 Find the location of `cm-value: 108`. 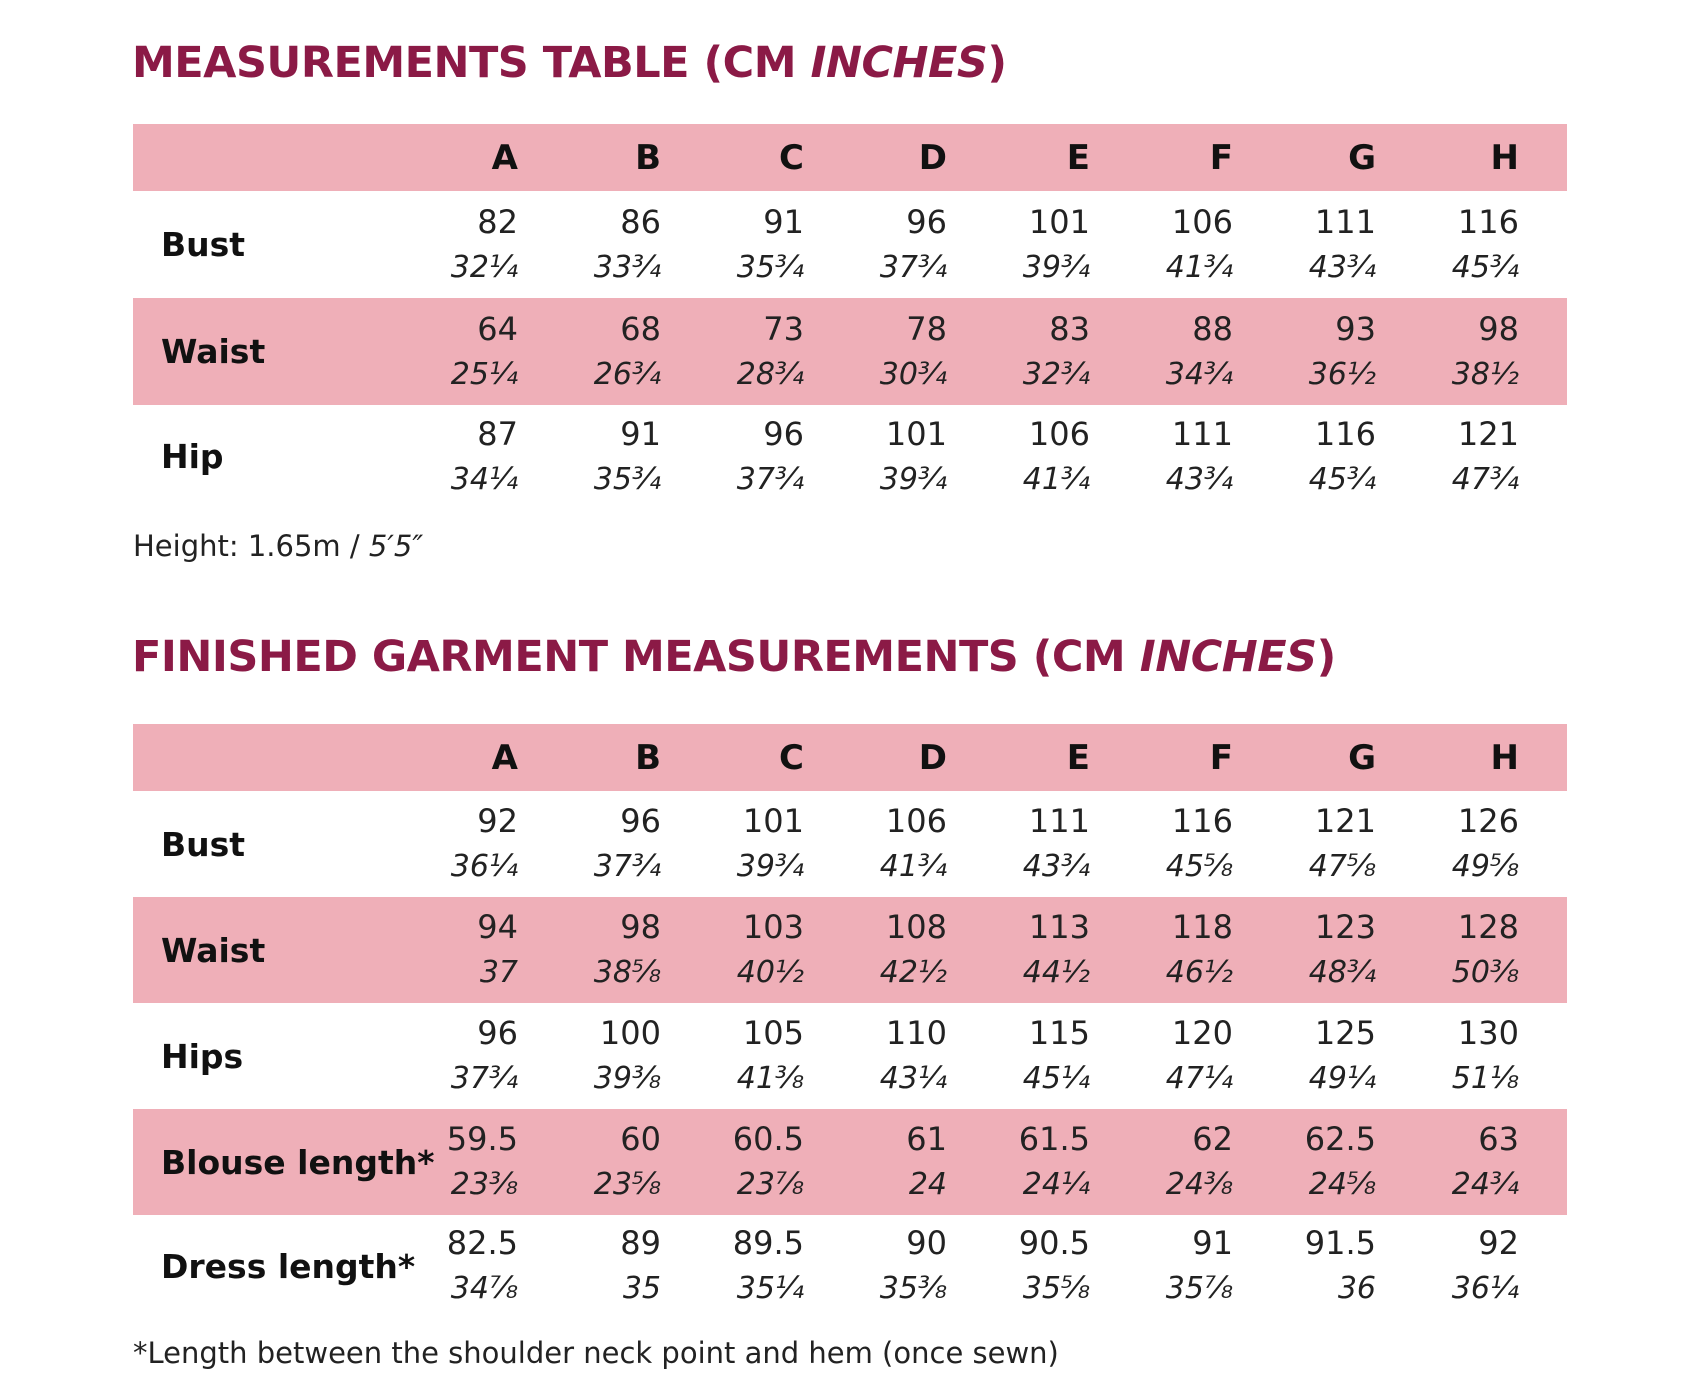

cm-value: 108 is located at coordinates (916, 927).